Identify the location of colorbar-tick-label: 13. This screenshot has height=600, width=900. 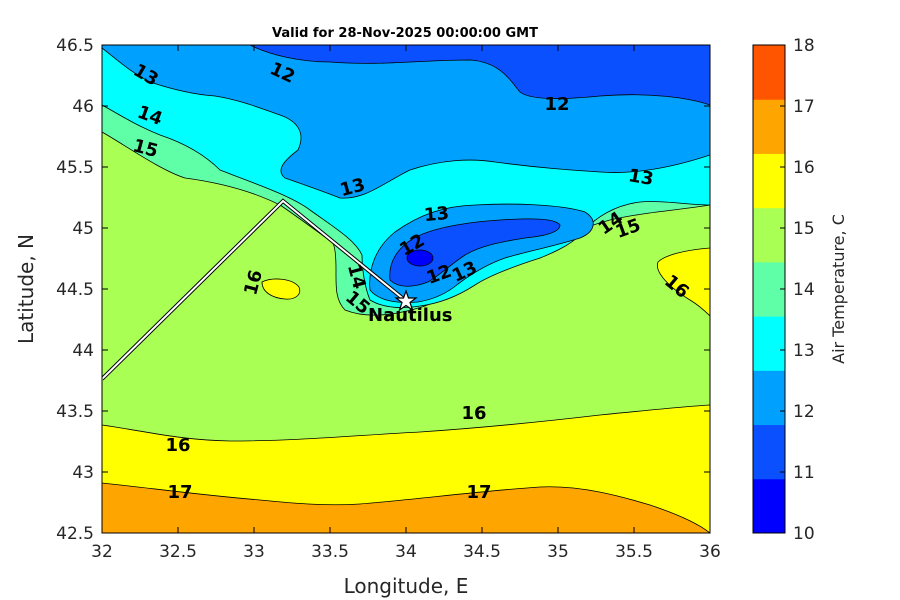
(804, 351).